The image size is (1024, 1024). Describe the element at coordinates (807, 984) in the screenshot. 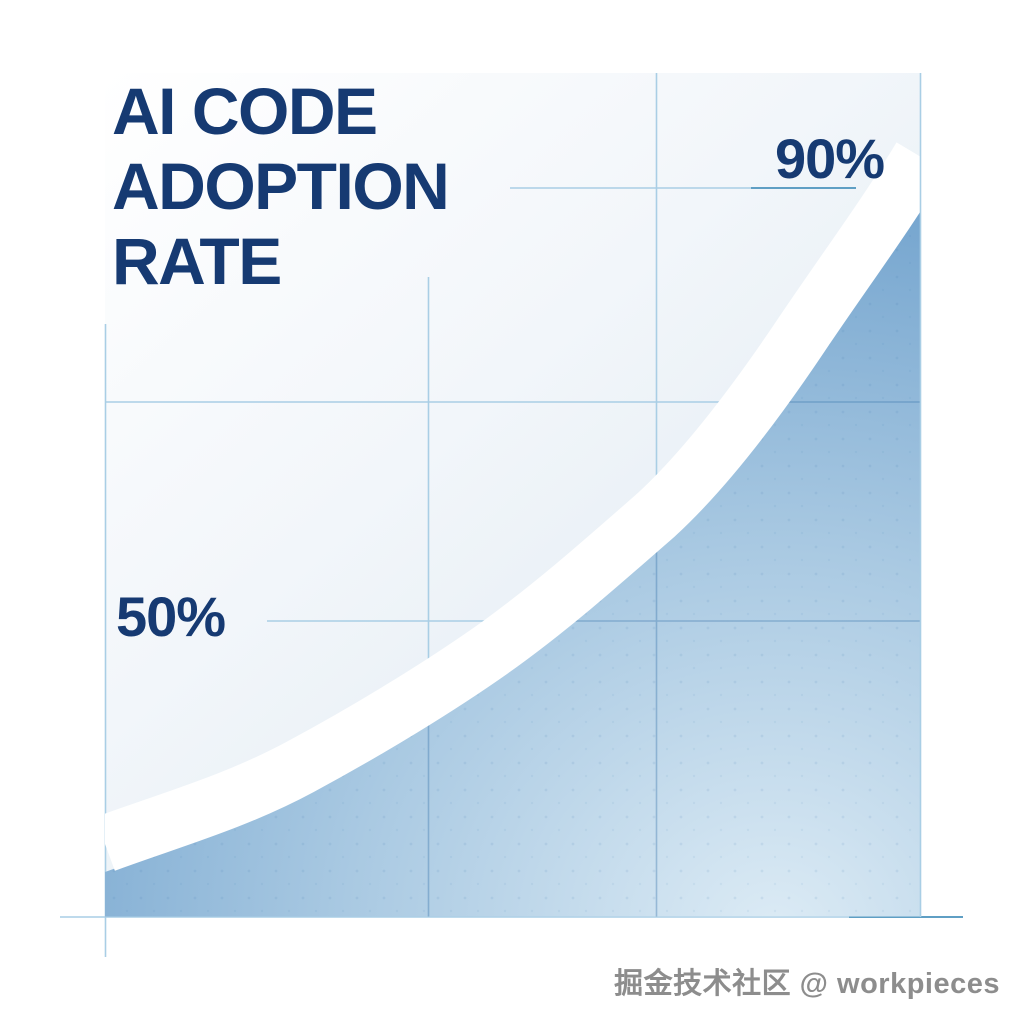

I see `watermark: 掘金技术社区 @ workpieces` at that location.